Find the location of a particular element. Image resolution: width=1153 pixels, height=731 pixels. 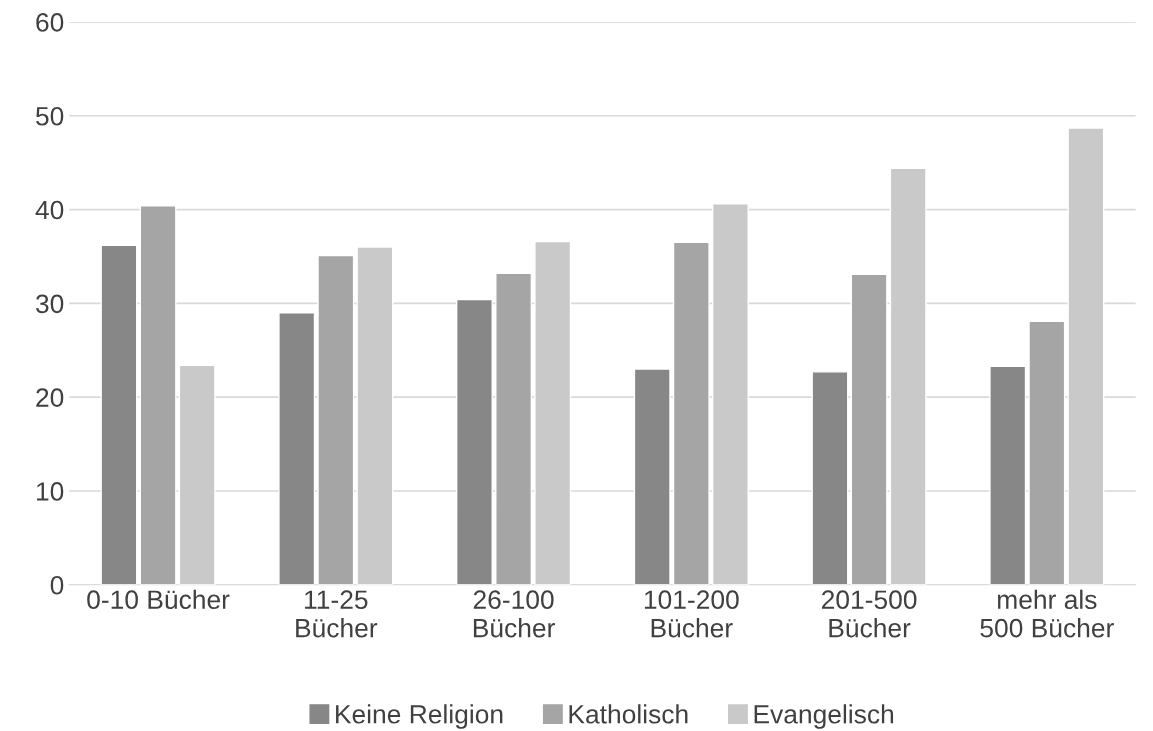

legend-label: Katholisch is located at coordinates (628, 714).